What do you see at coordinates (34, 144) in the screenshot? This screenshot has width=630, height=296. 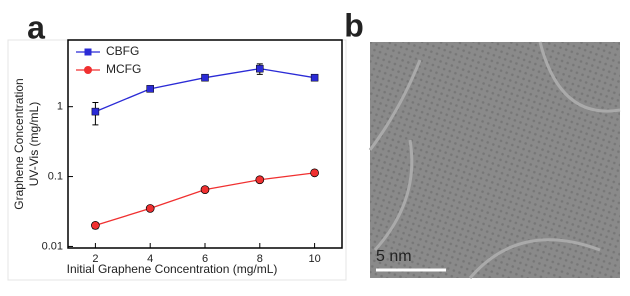 I see `y-axis-label: UV-Vis (mg/mL)` at bounding box center [34, 144].